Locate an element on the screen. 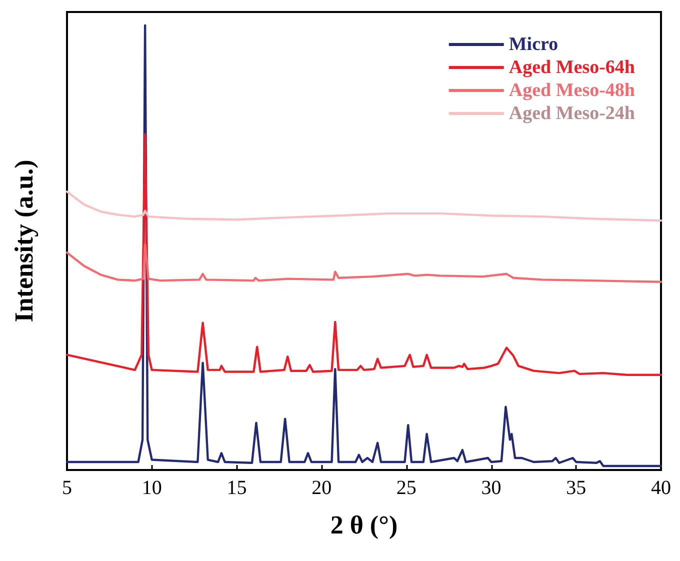  x-tick-label: 5 is located at coordinates (67, 488).